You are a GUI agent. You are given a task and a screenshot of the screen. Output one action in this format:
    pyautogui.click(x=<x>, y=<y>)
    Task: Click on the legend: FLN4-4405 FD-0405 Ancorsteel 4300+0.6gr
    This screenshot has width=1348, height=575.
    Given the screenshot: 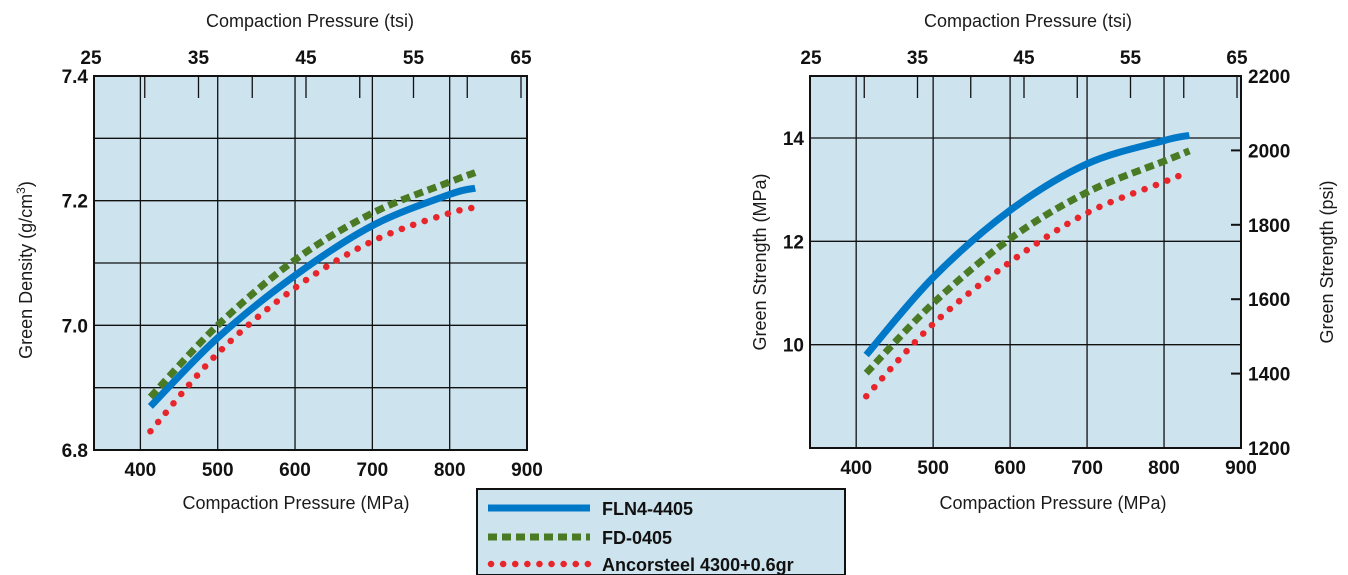 What is the action you would take?
    pyautogui.click(x=661, y=531)
    